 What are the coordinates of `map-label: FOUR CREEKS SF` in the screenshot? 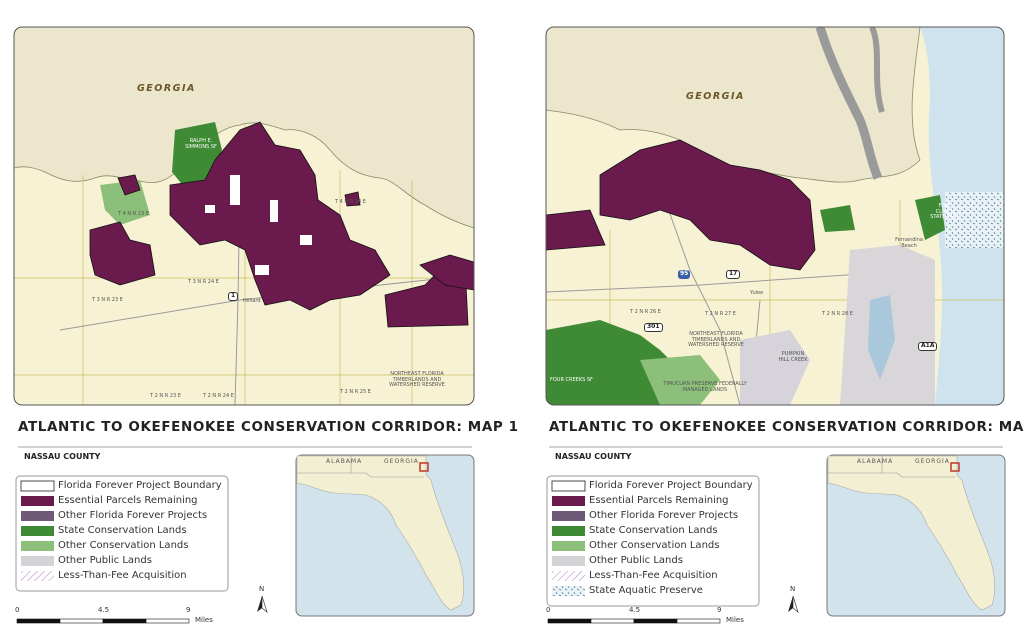 It's located at (571, 380).